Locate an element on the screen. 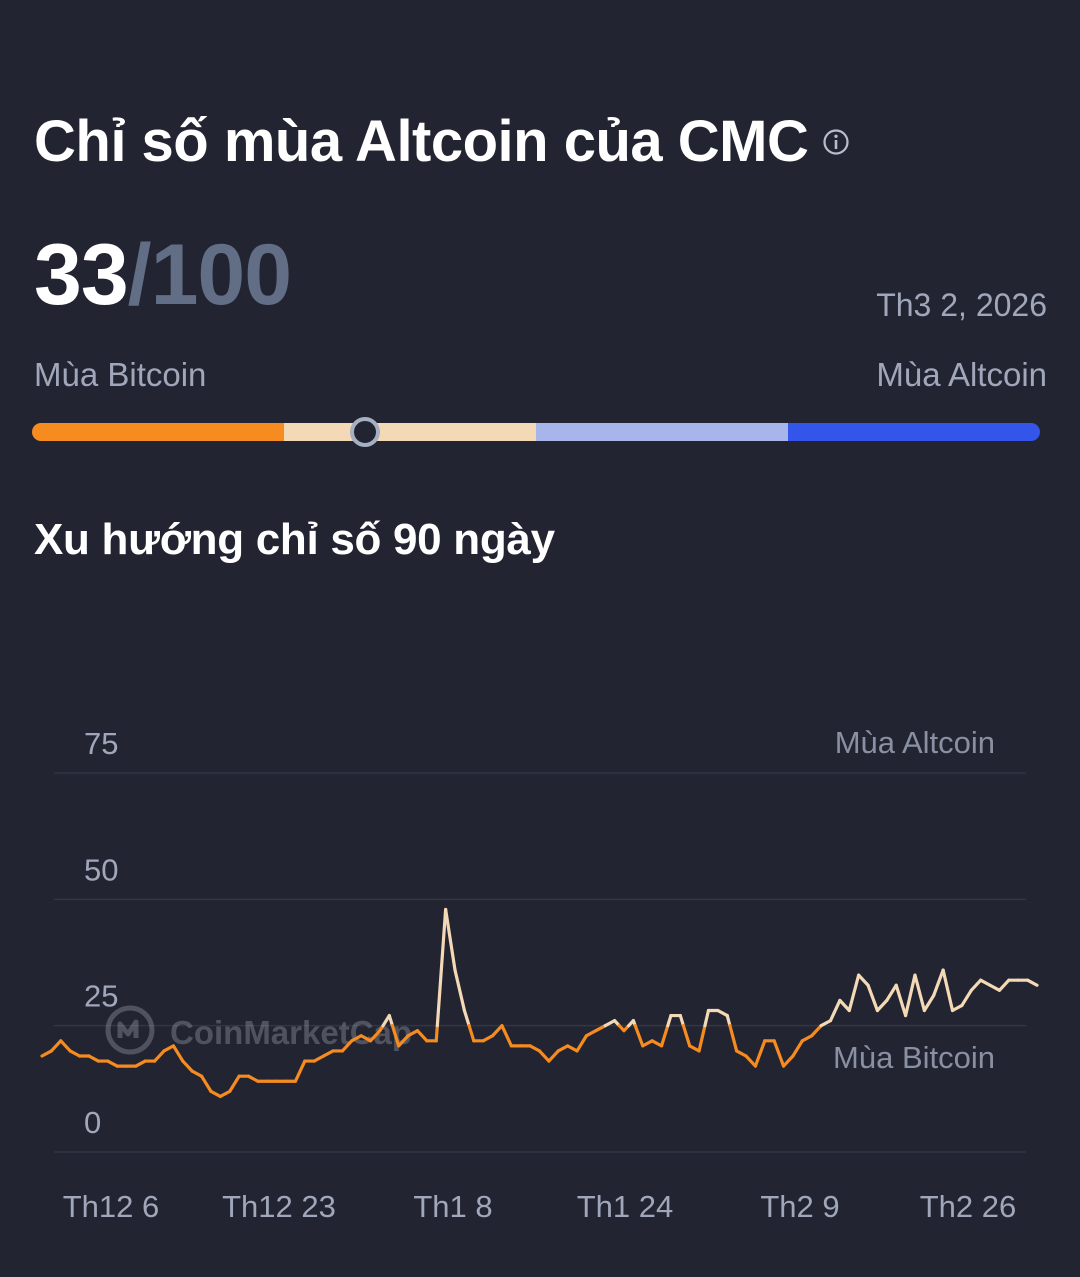  trend-title: Xu hướng chỉ số 90 ngày is located at coordinates (294, 539).